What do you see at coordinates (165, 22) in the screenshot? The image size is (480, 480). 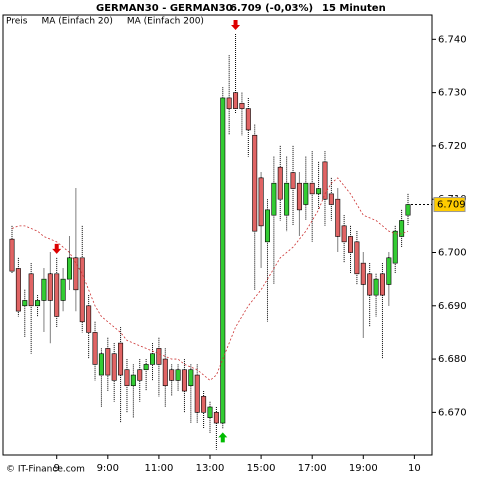 I see `legend-entry: MA (Einfach 200)` at bounding box center [165, 22].